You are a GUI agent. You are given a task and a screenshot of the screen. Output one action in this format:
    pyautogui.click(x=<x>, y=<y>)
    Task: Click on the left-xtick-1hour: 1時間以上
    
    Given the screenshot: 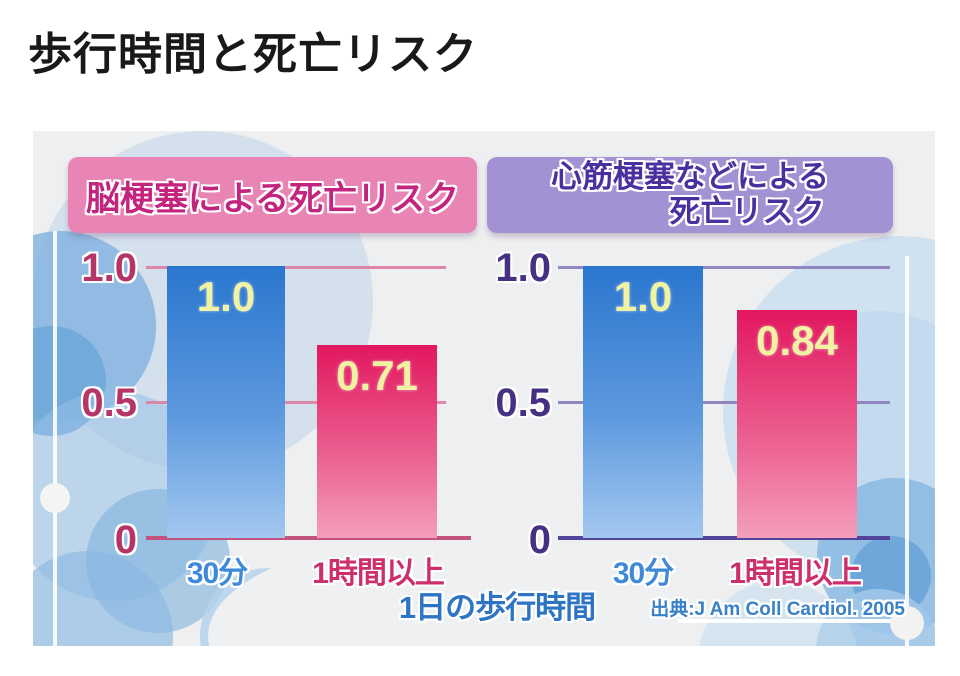 What is the action you would take?
    pyautogui.click(x=378, y=573)
    